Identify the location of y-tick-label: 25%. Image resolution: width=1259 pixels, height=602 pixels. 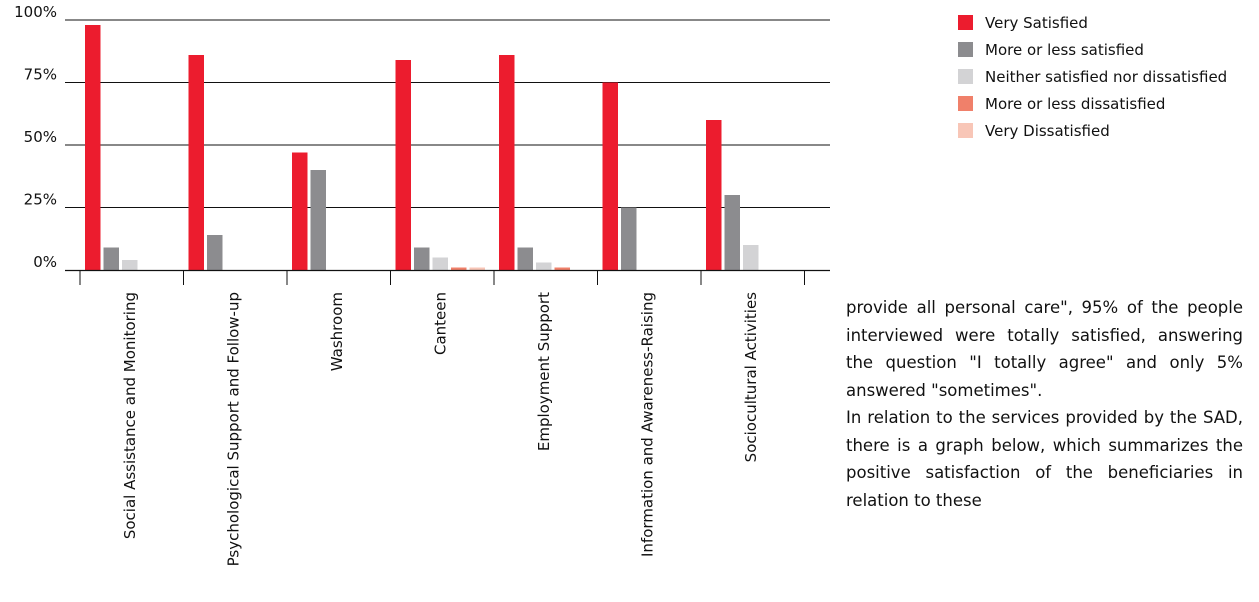
(40, 200).